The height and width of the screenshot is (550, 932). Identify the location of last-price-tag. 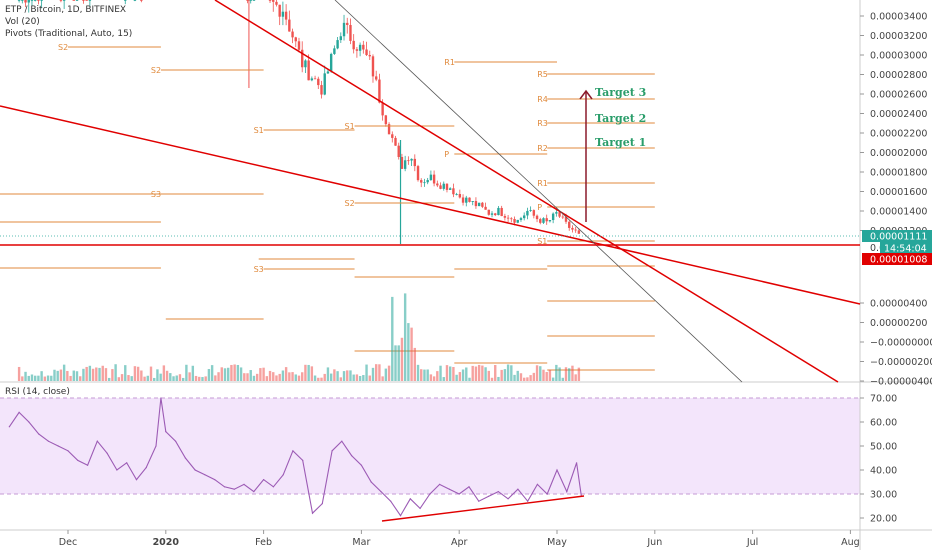
(897, 236).